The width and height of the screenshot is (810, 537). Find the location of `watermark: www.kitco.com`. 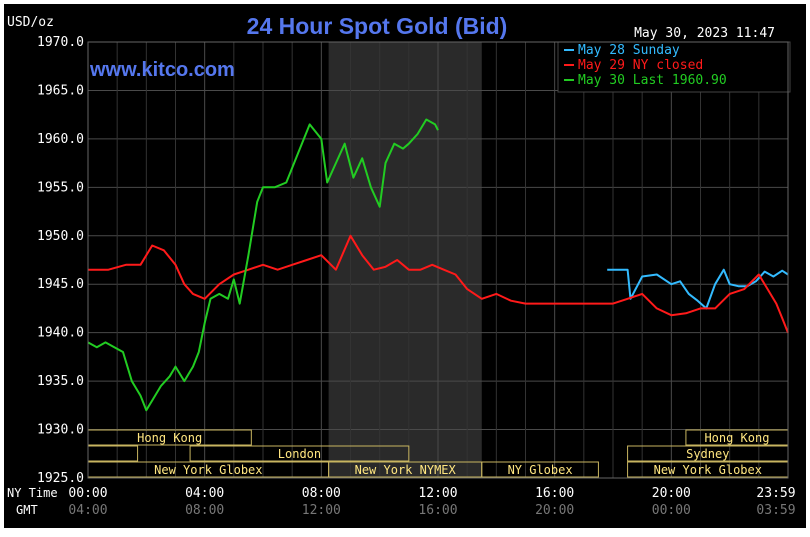

watermark: www.kitco.com is located at coordinates (162, 70).